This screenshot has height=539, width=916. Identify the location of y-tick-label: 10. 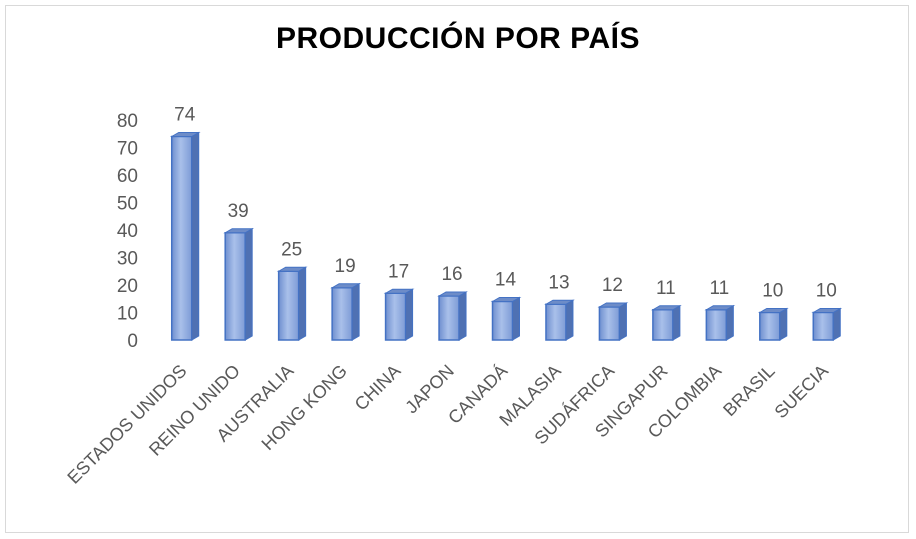
(127, 314).